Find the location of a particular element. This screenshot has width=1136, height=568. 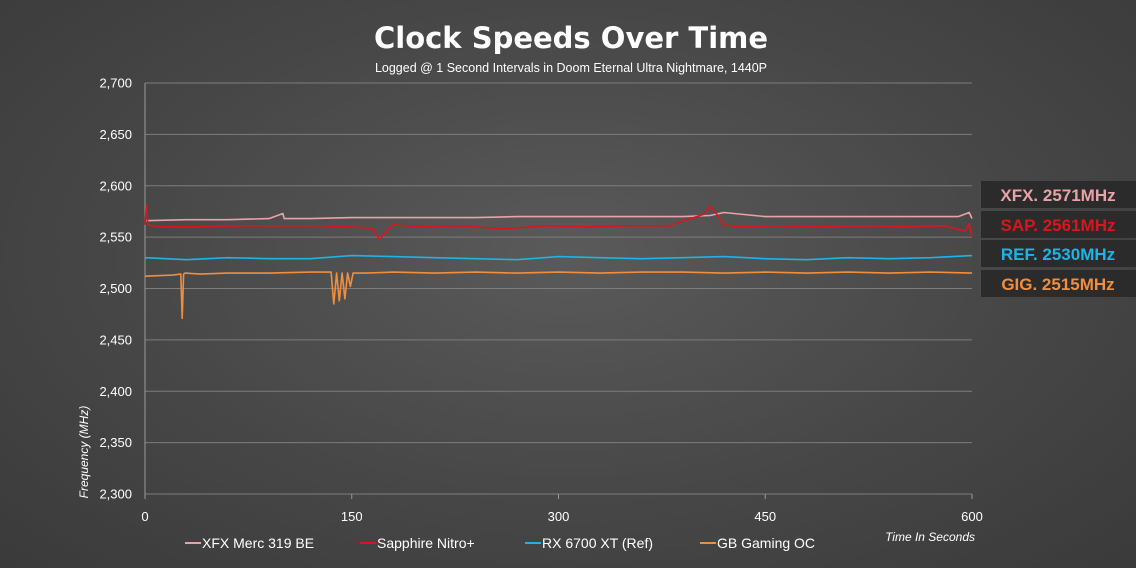

y-tick-label: 2,300 is located at coordinates (115, 494).